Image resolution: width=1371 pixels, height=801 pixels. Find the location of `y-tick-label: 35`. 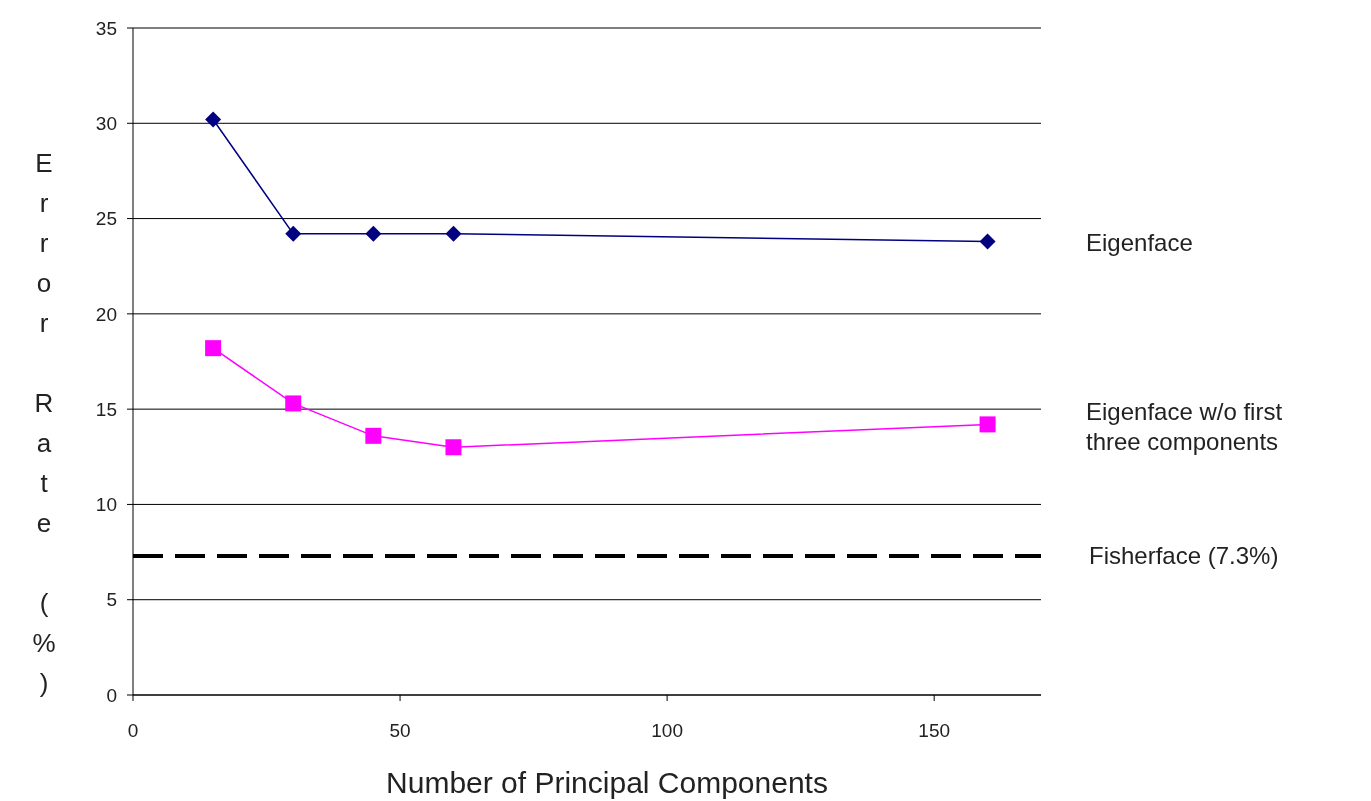

y-tick-label: 35 is located at coordinates (106, 28).